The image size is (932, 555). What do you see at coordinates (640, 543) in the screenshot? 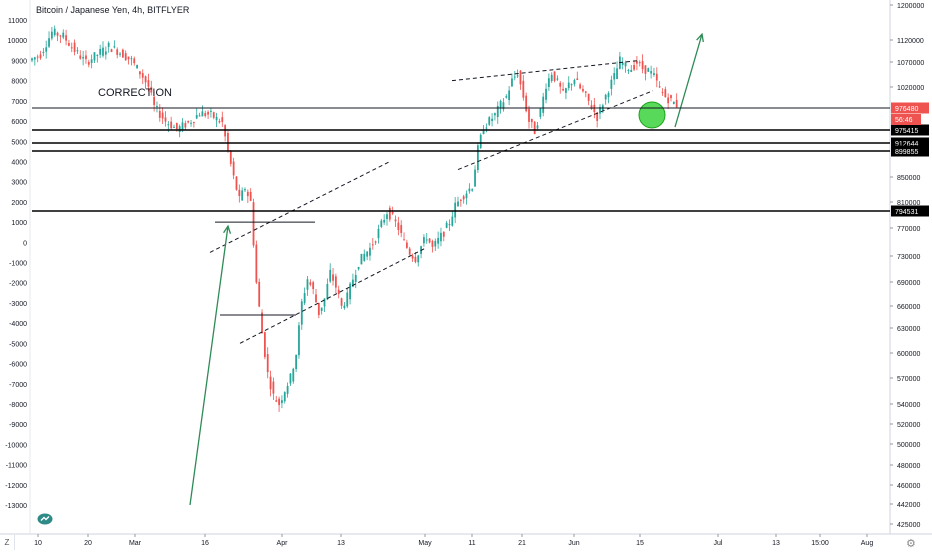
I see `time-axis-tick: 15` at bounding box center [640, 543].